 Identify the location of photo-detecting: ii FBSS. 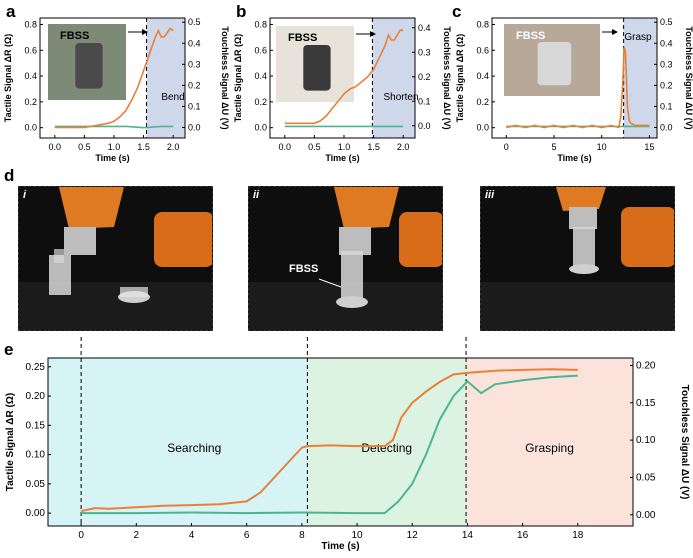
(345, 258).